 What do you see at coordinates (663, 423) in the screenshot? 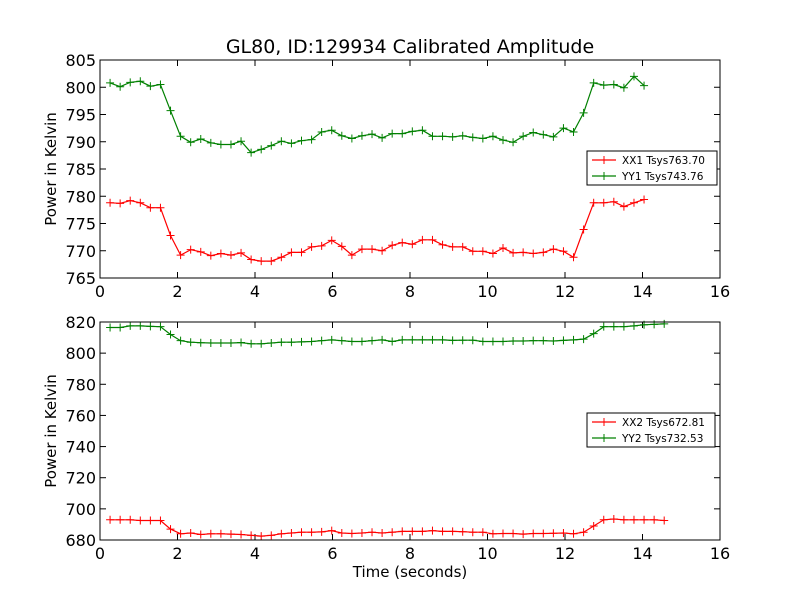
I see `legend-label: XX2 Tsys672.81` at bounding box center [663, 423].